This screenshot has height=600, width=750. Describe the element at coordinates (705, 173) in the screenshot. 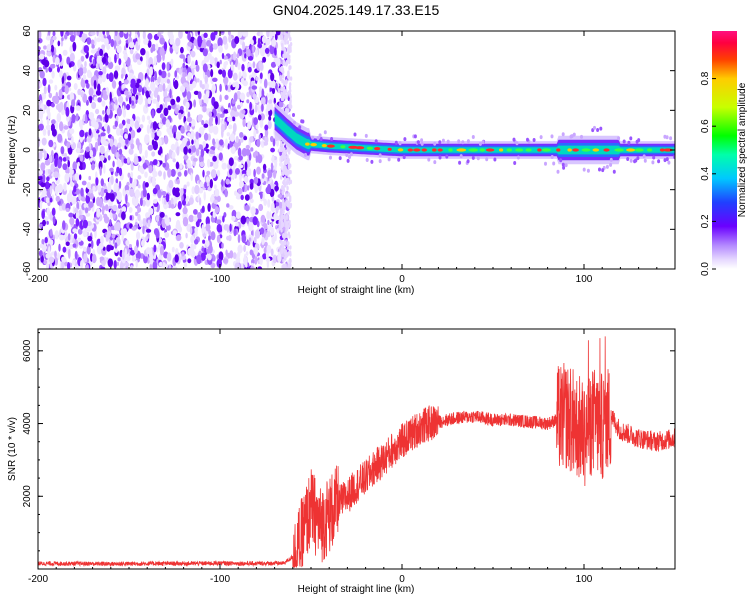

I see `colorbar-tick-label: 0.4` at that location.